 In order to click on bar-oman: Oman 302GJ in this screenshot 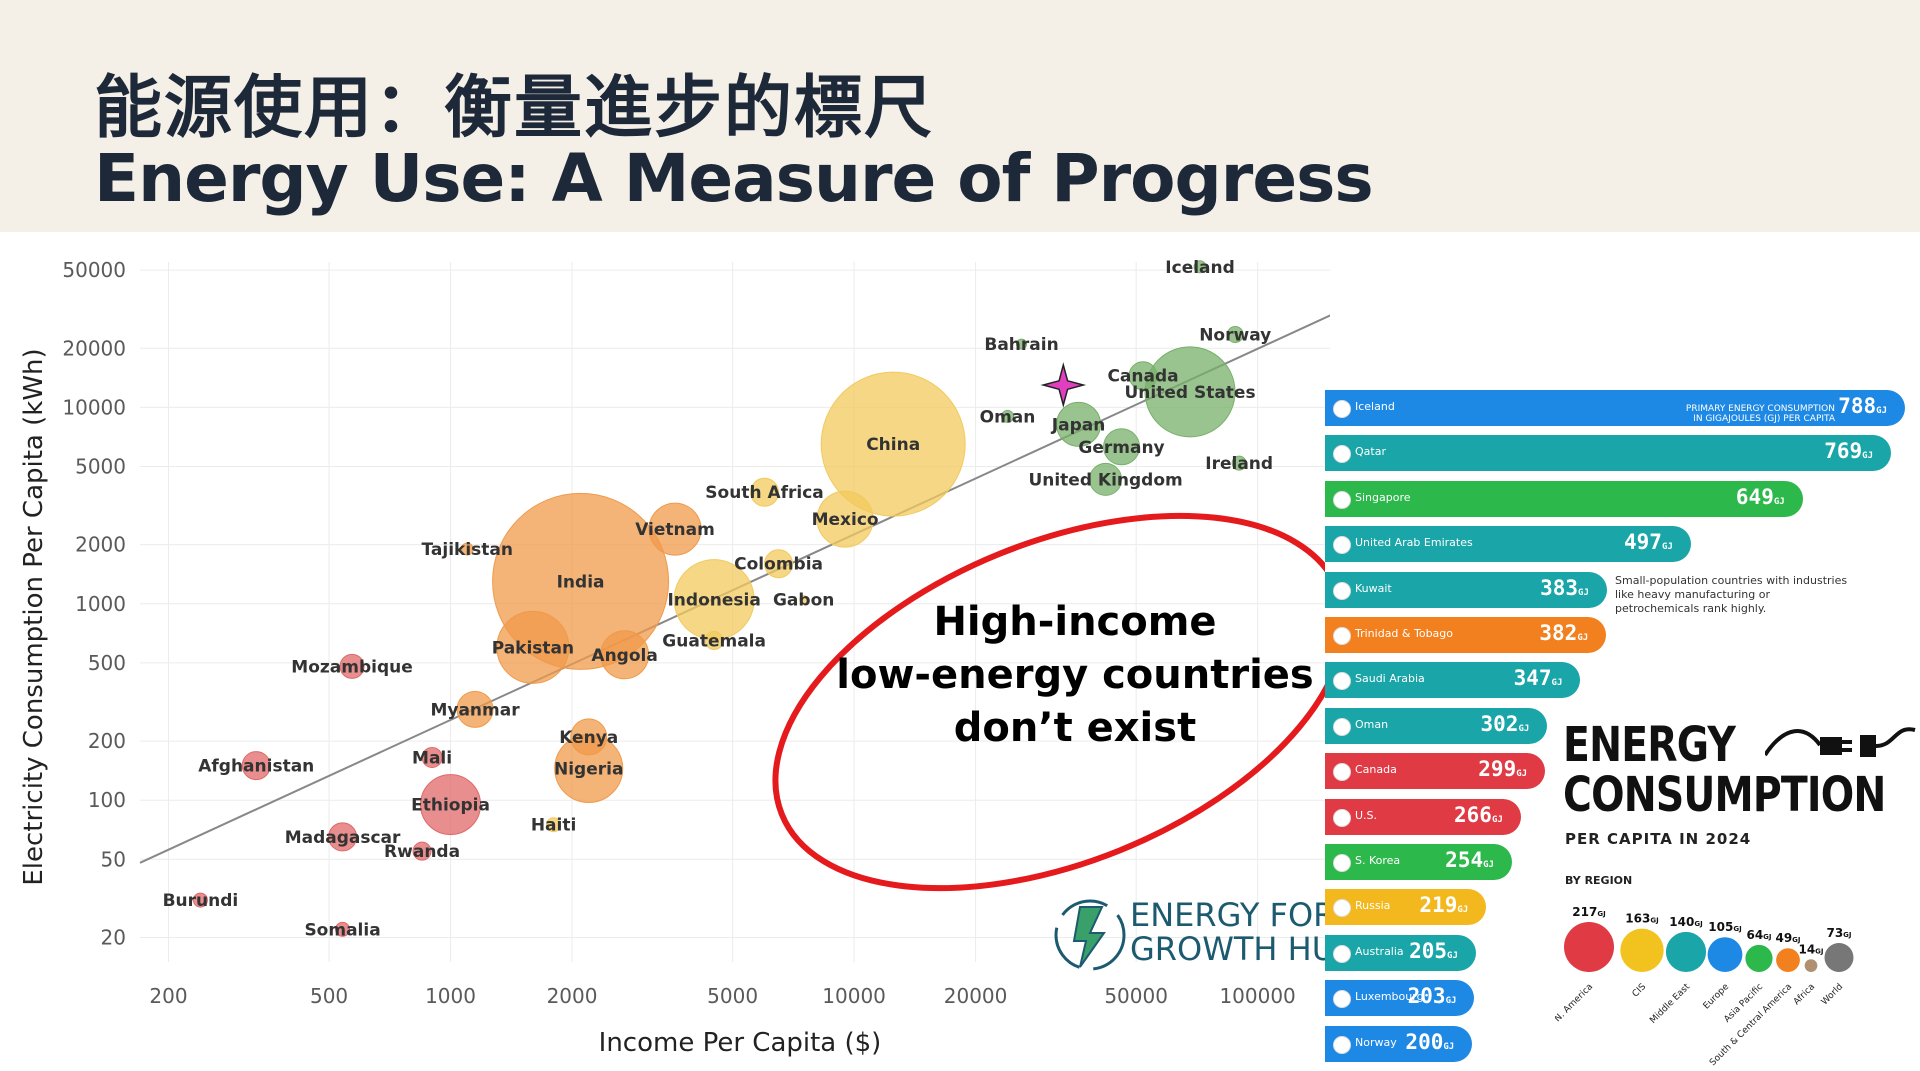, I will do `click(1436, 725)`.